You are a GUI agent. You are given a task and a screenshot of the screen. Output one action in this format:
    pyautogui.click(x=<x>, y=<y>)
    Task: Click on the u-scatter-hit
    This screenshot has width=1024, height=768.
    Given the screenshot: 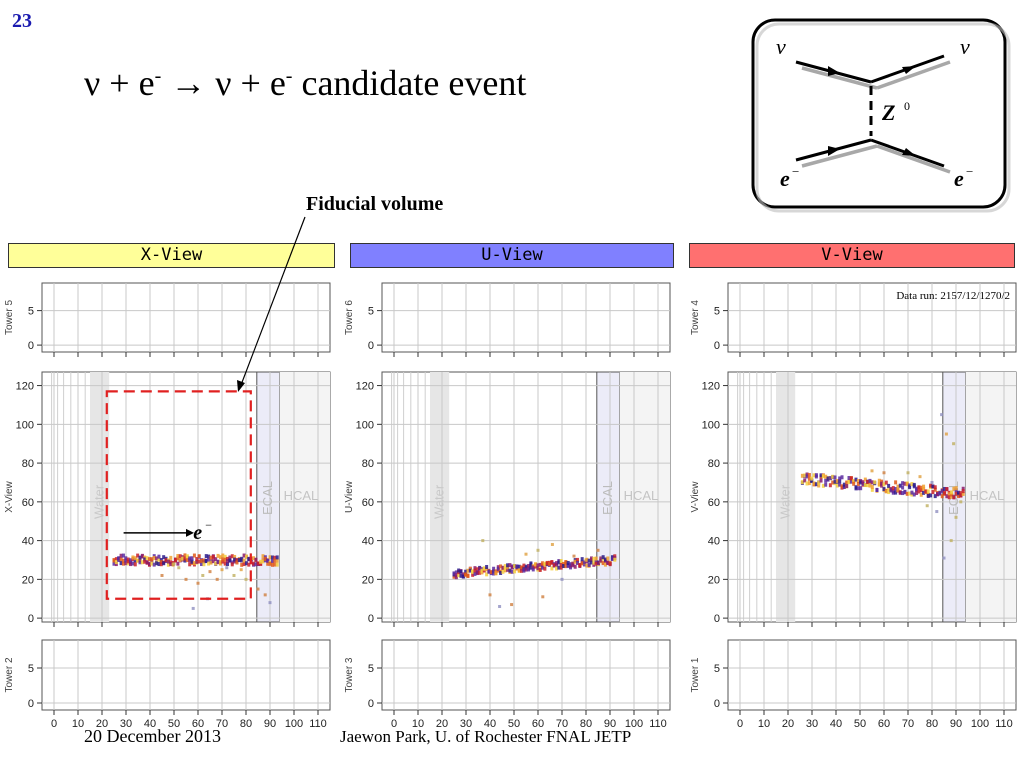 What is the action you would take?
    pyautogui.click(x=490, y=595)
    